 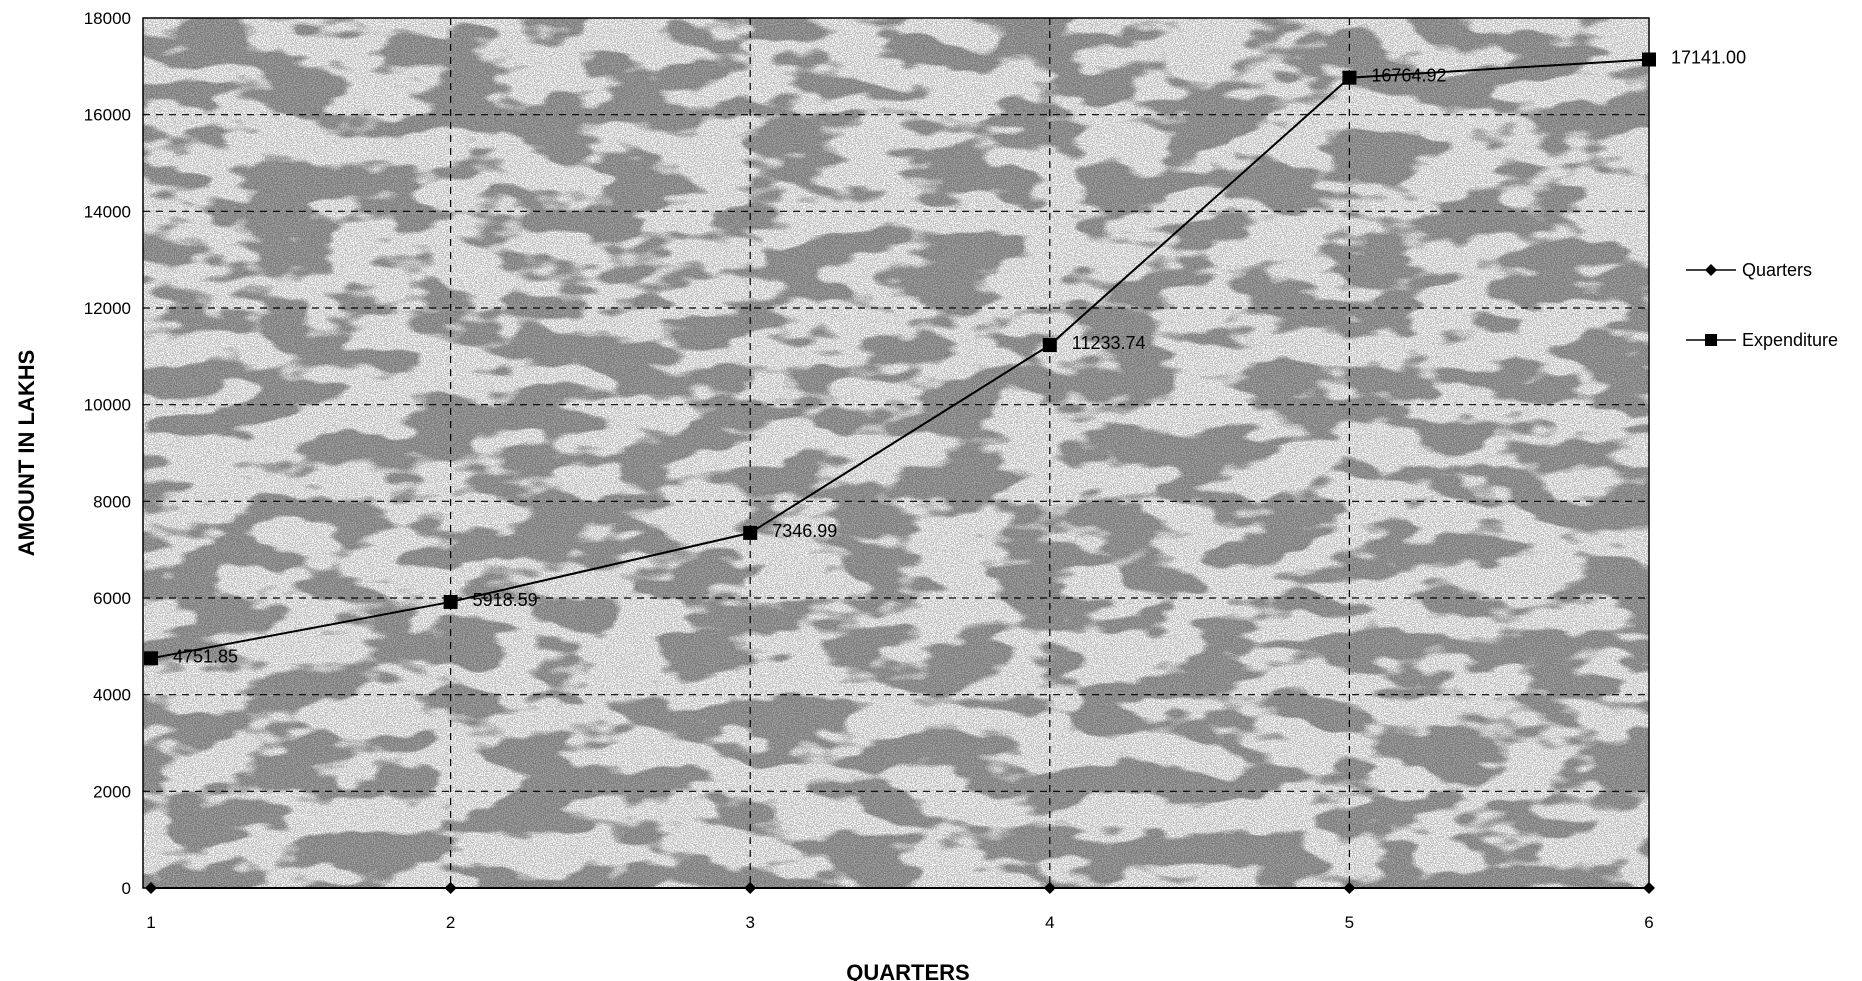 What do you see at coordinates (107, 405) in the screenshot?
I see `y-tick-label: 10000` at bounding box center [107, 405].